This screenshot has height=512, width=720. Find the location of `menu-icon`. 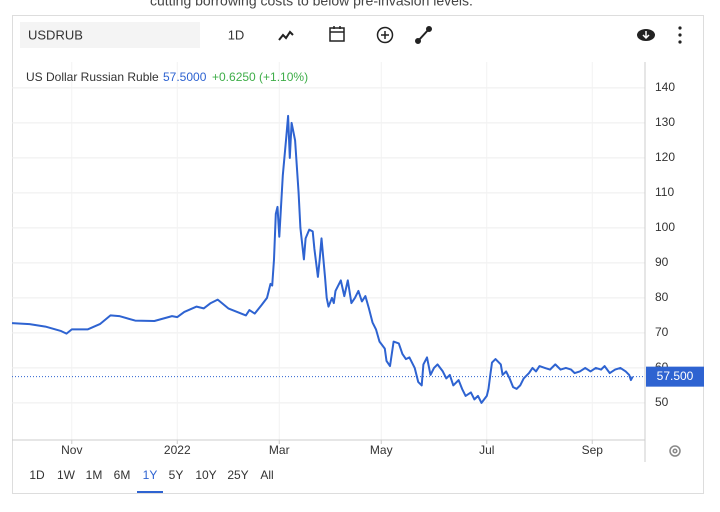

menu-icon is located at coordinates (680, 35).